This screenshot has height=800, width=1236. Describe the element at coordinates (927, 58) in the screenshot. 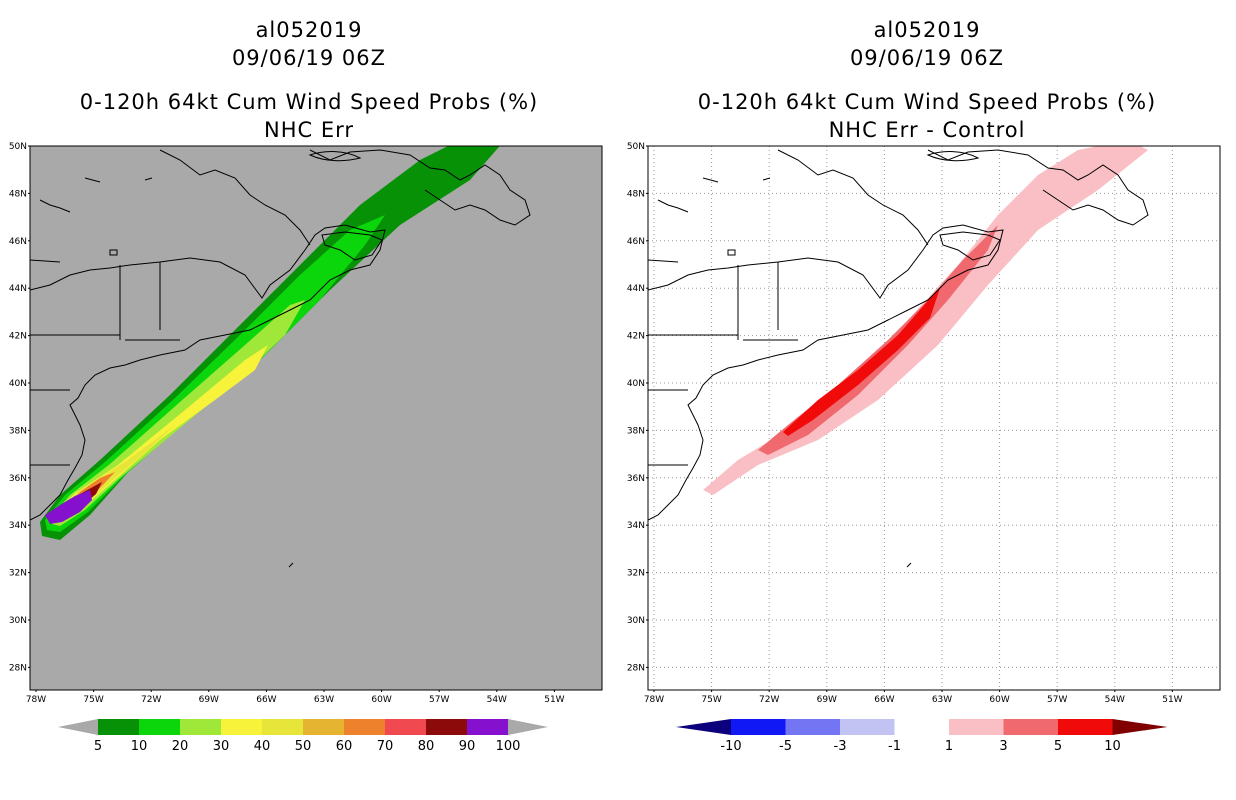

I see `datetime-title: 09/06/19 06Z` at that location.